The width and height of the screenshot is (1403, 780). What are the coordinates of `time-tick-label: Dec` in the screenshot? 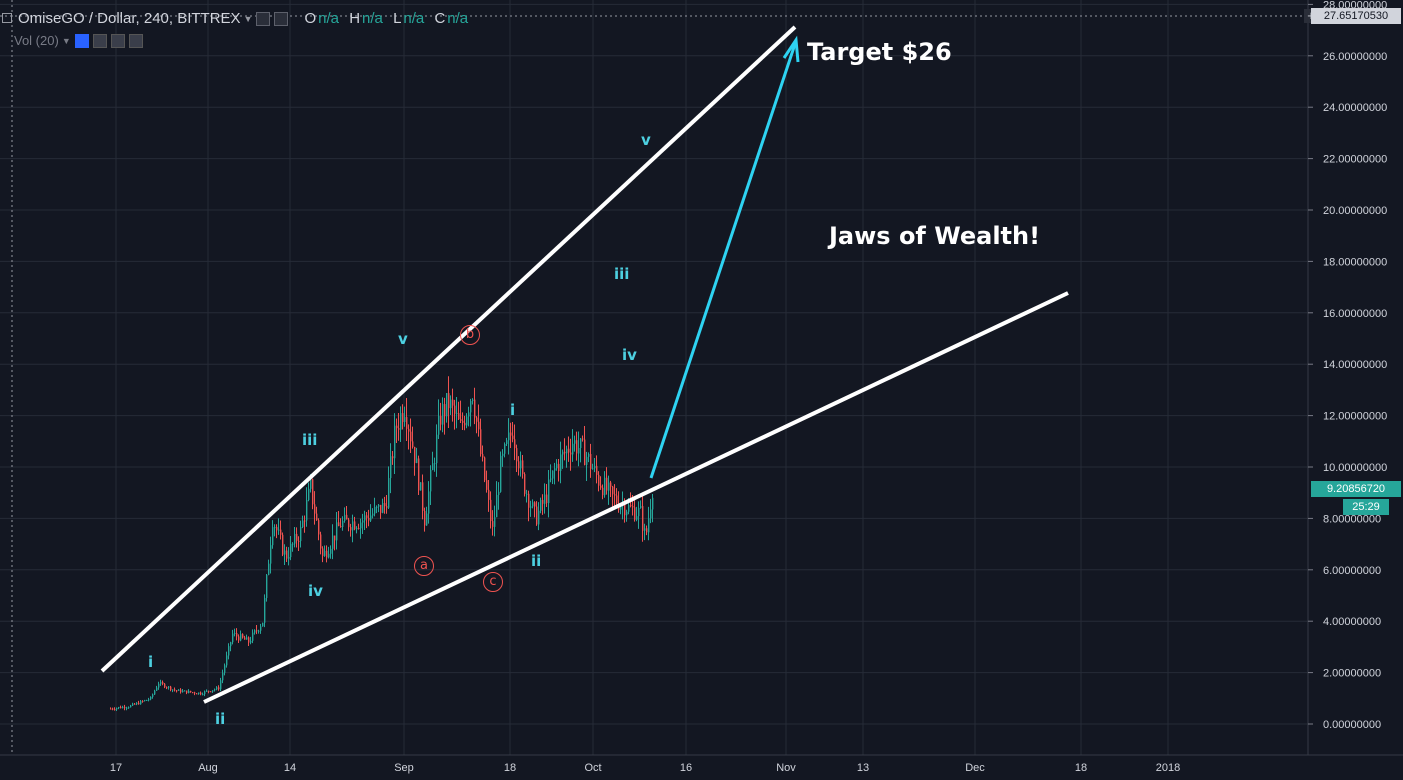 It's located at (975, 768).